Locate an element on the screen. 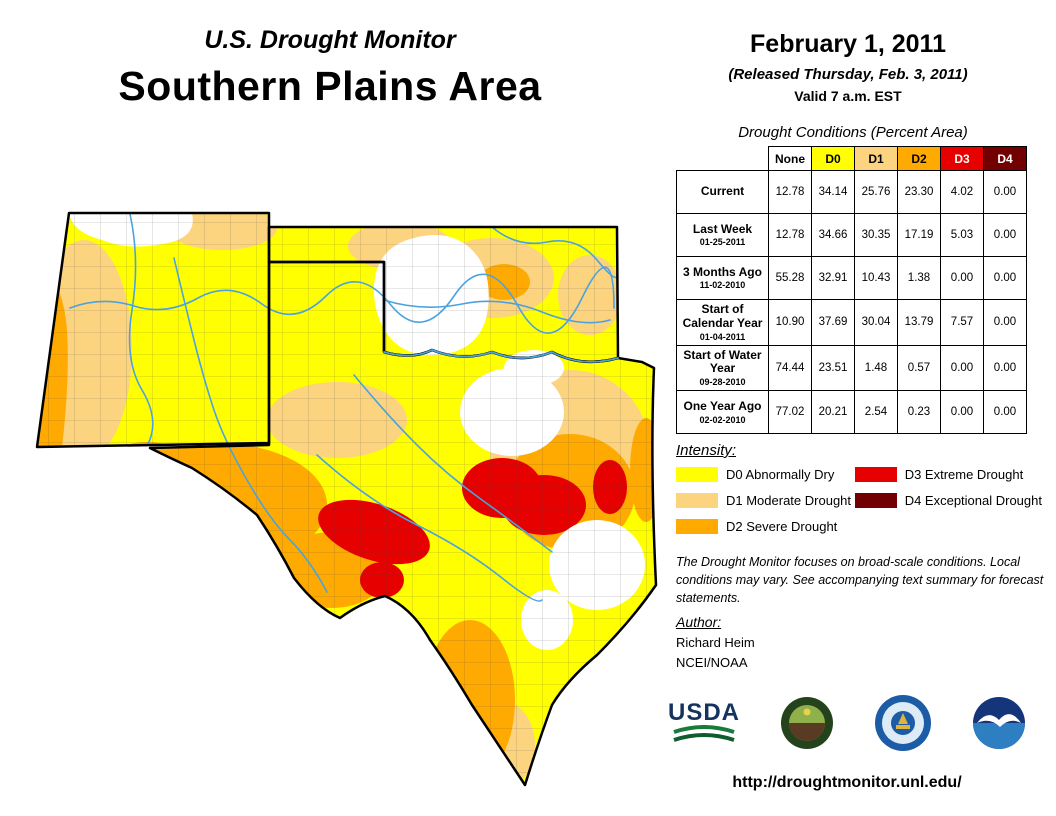 Image resolution: width=1056 pixels, height=816 pixels. cell: 17.19 is located at coordinates (919, 235).